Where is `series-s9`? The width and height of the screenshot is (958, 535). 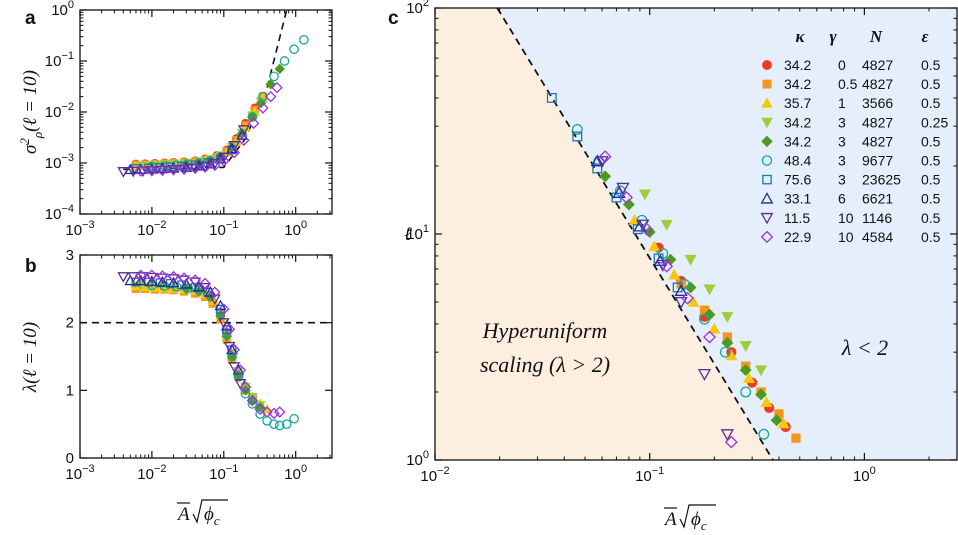
series-s9 is located at coordinates (664, 299).